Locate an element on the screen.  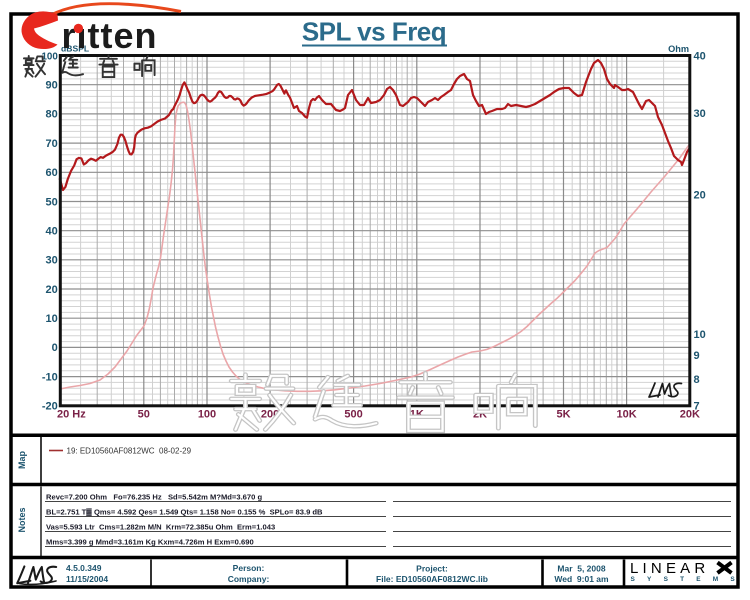
svg-text: 80 is located at coordinates (52, 115).